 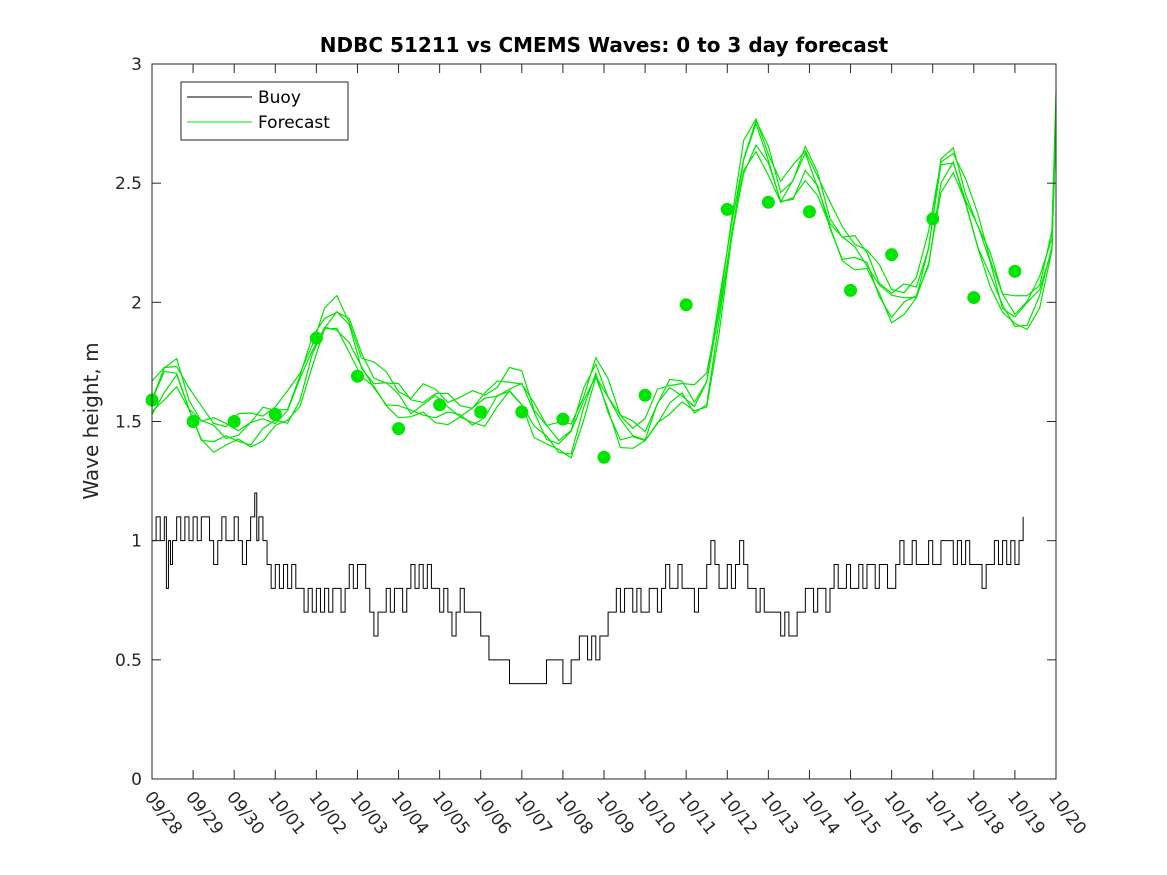 I want to click on x-tick-label: 10/12, so click(x=738, y=813).